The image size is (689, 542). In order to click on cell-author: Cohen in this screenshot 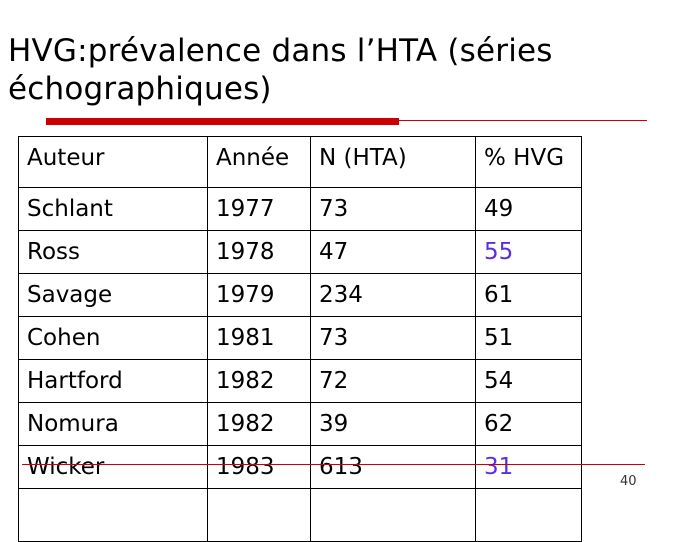, I will do `click(113, 338)`.